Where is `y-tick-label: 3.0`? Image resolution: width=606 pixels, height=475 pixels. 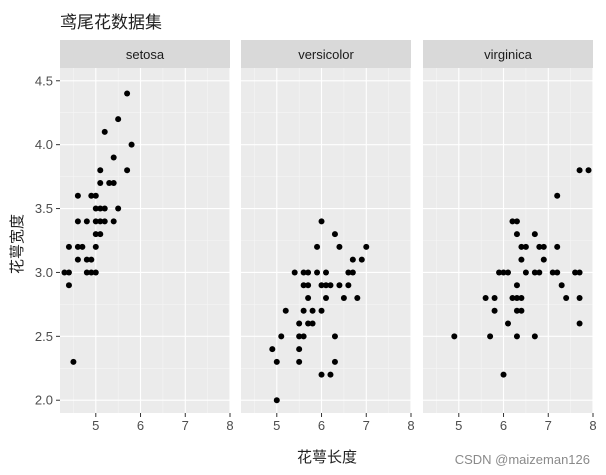 y-tick-label: 3.0 is located at coordinates (44, 272).